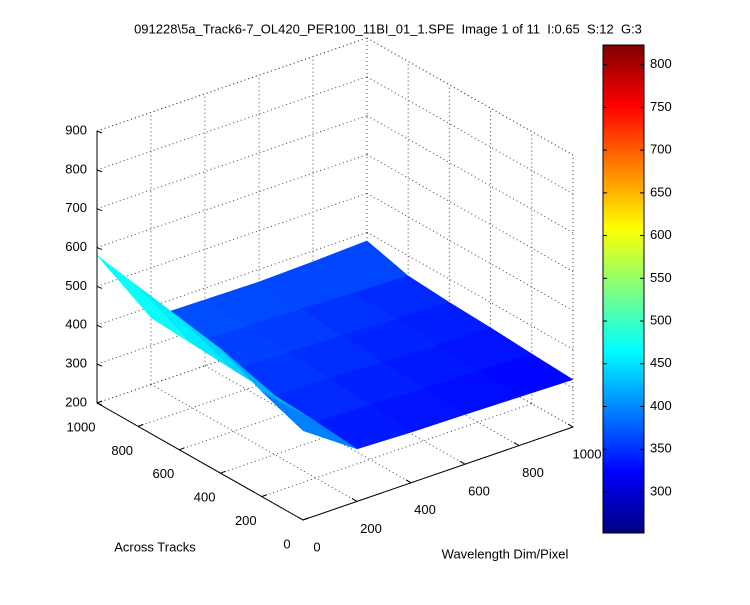 This screenshot has height=605, width=750. Describe the element at coordinates (76, 401) in the screenshot. I see `z-tick-label: 200` at that location.